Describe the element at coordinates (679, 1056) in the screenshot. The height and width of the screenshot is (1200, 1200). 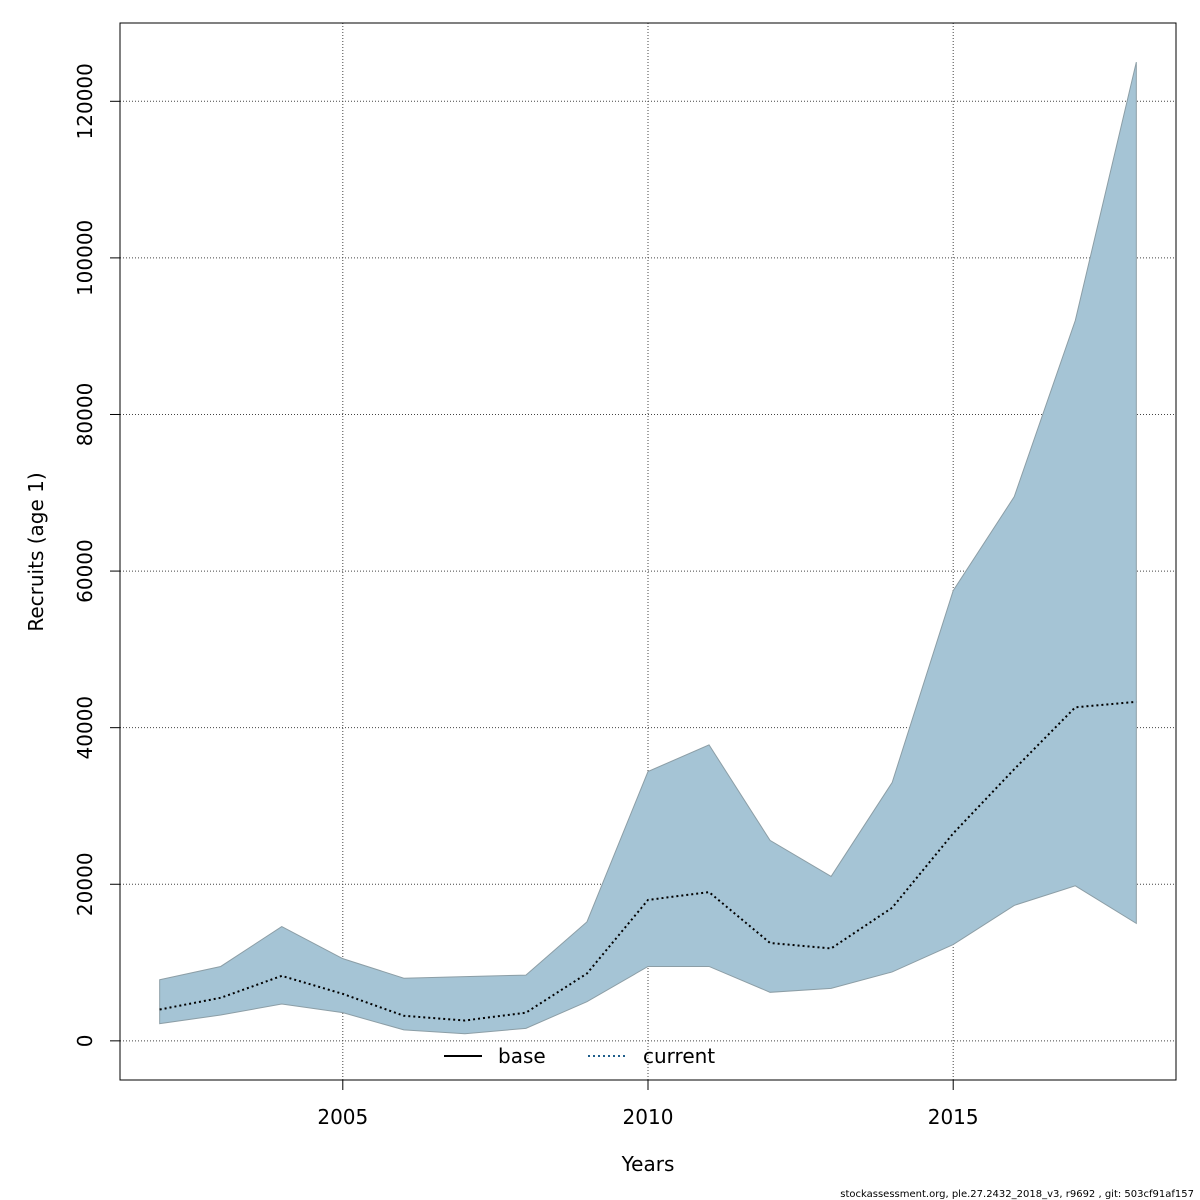
I see `legend-current-label: current` at that location.